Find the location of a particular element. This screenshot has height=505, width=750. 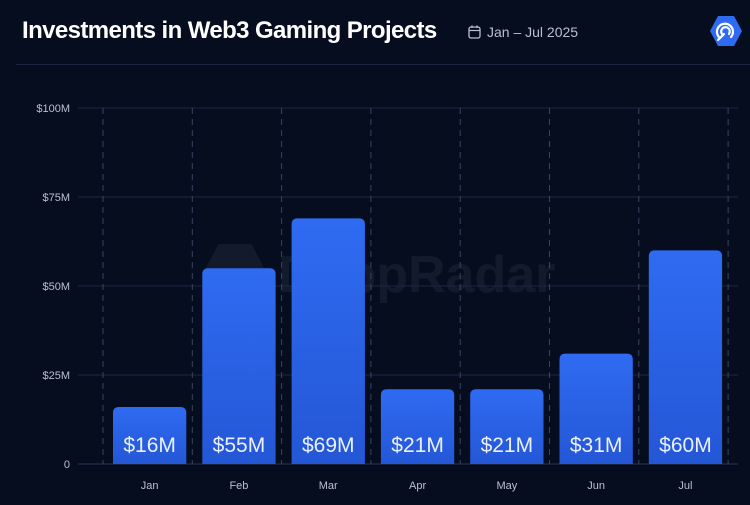

bar-may is located at coordinates (507, 426).